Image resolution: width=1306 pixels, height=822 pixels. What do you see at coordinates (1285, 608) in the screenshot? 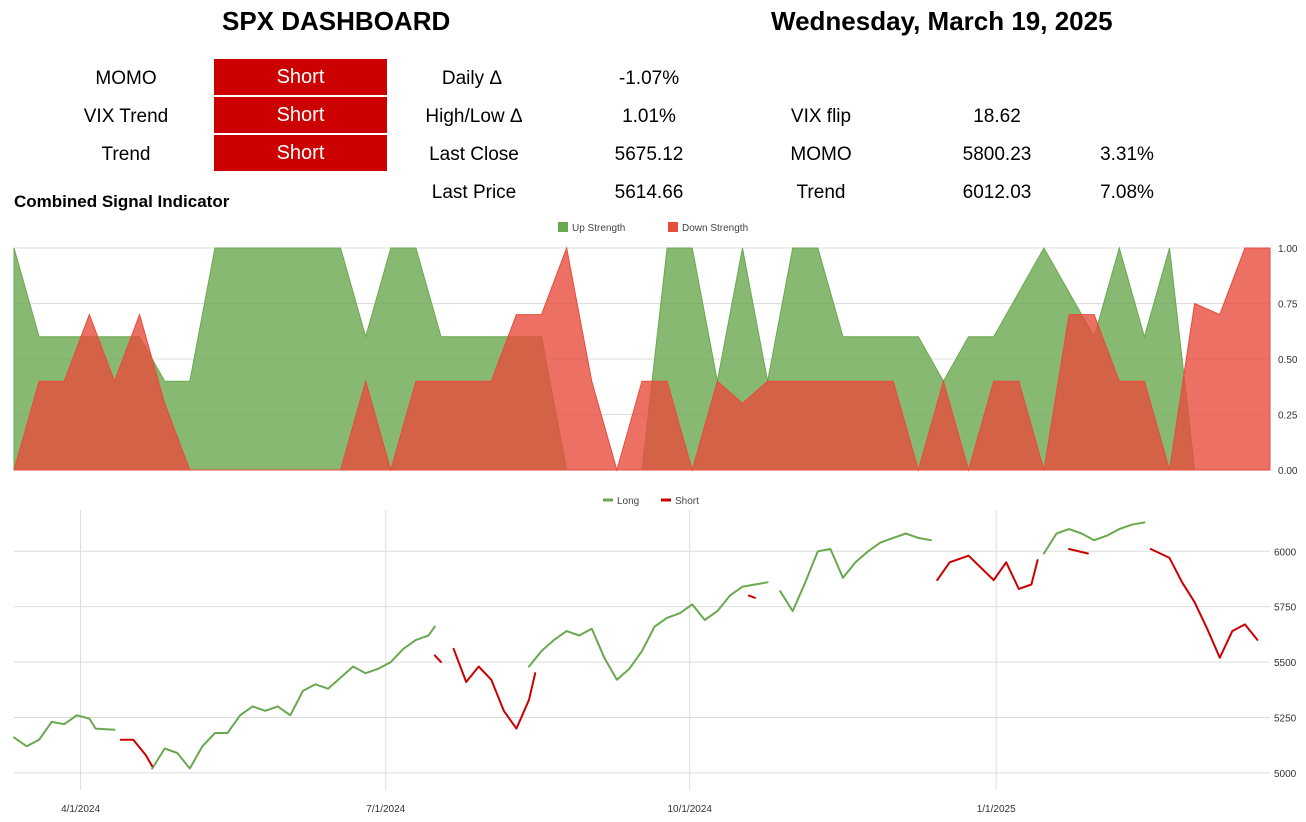
I see `y-tick-label: 5750` at bounding box center [1285, 608].